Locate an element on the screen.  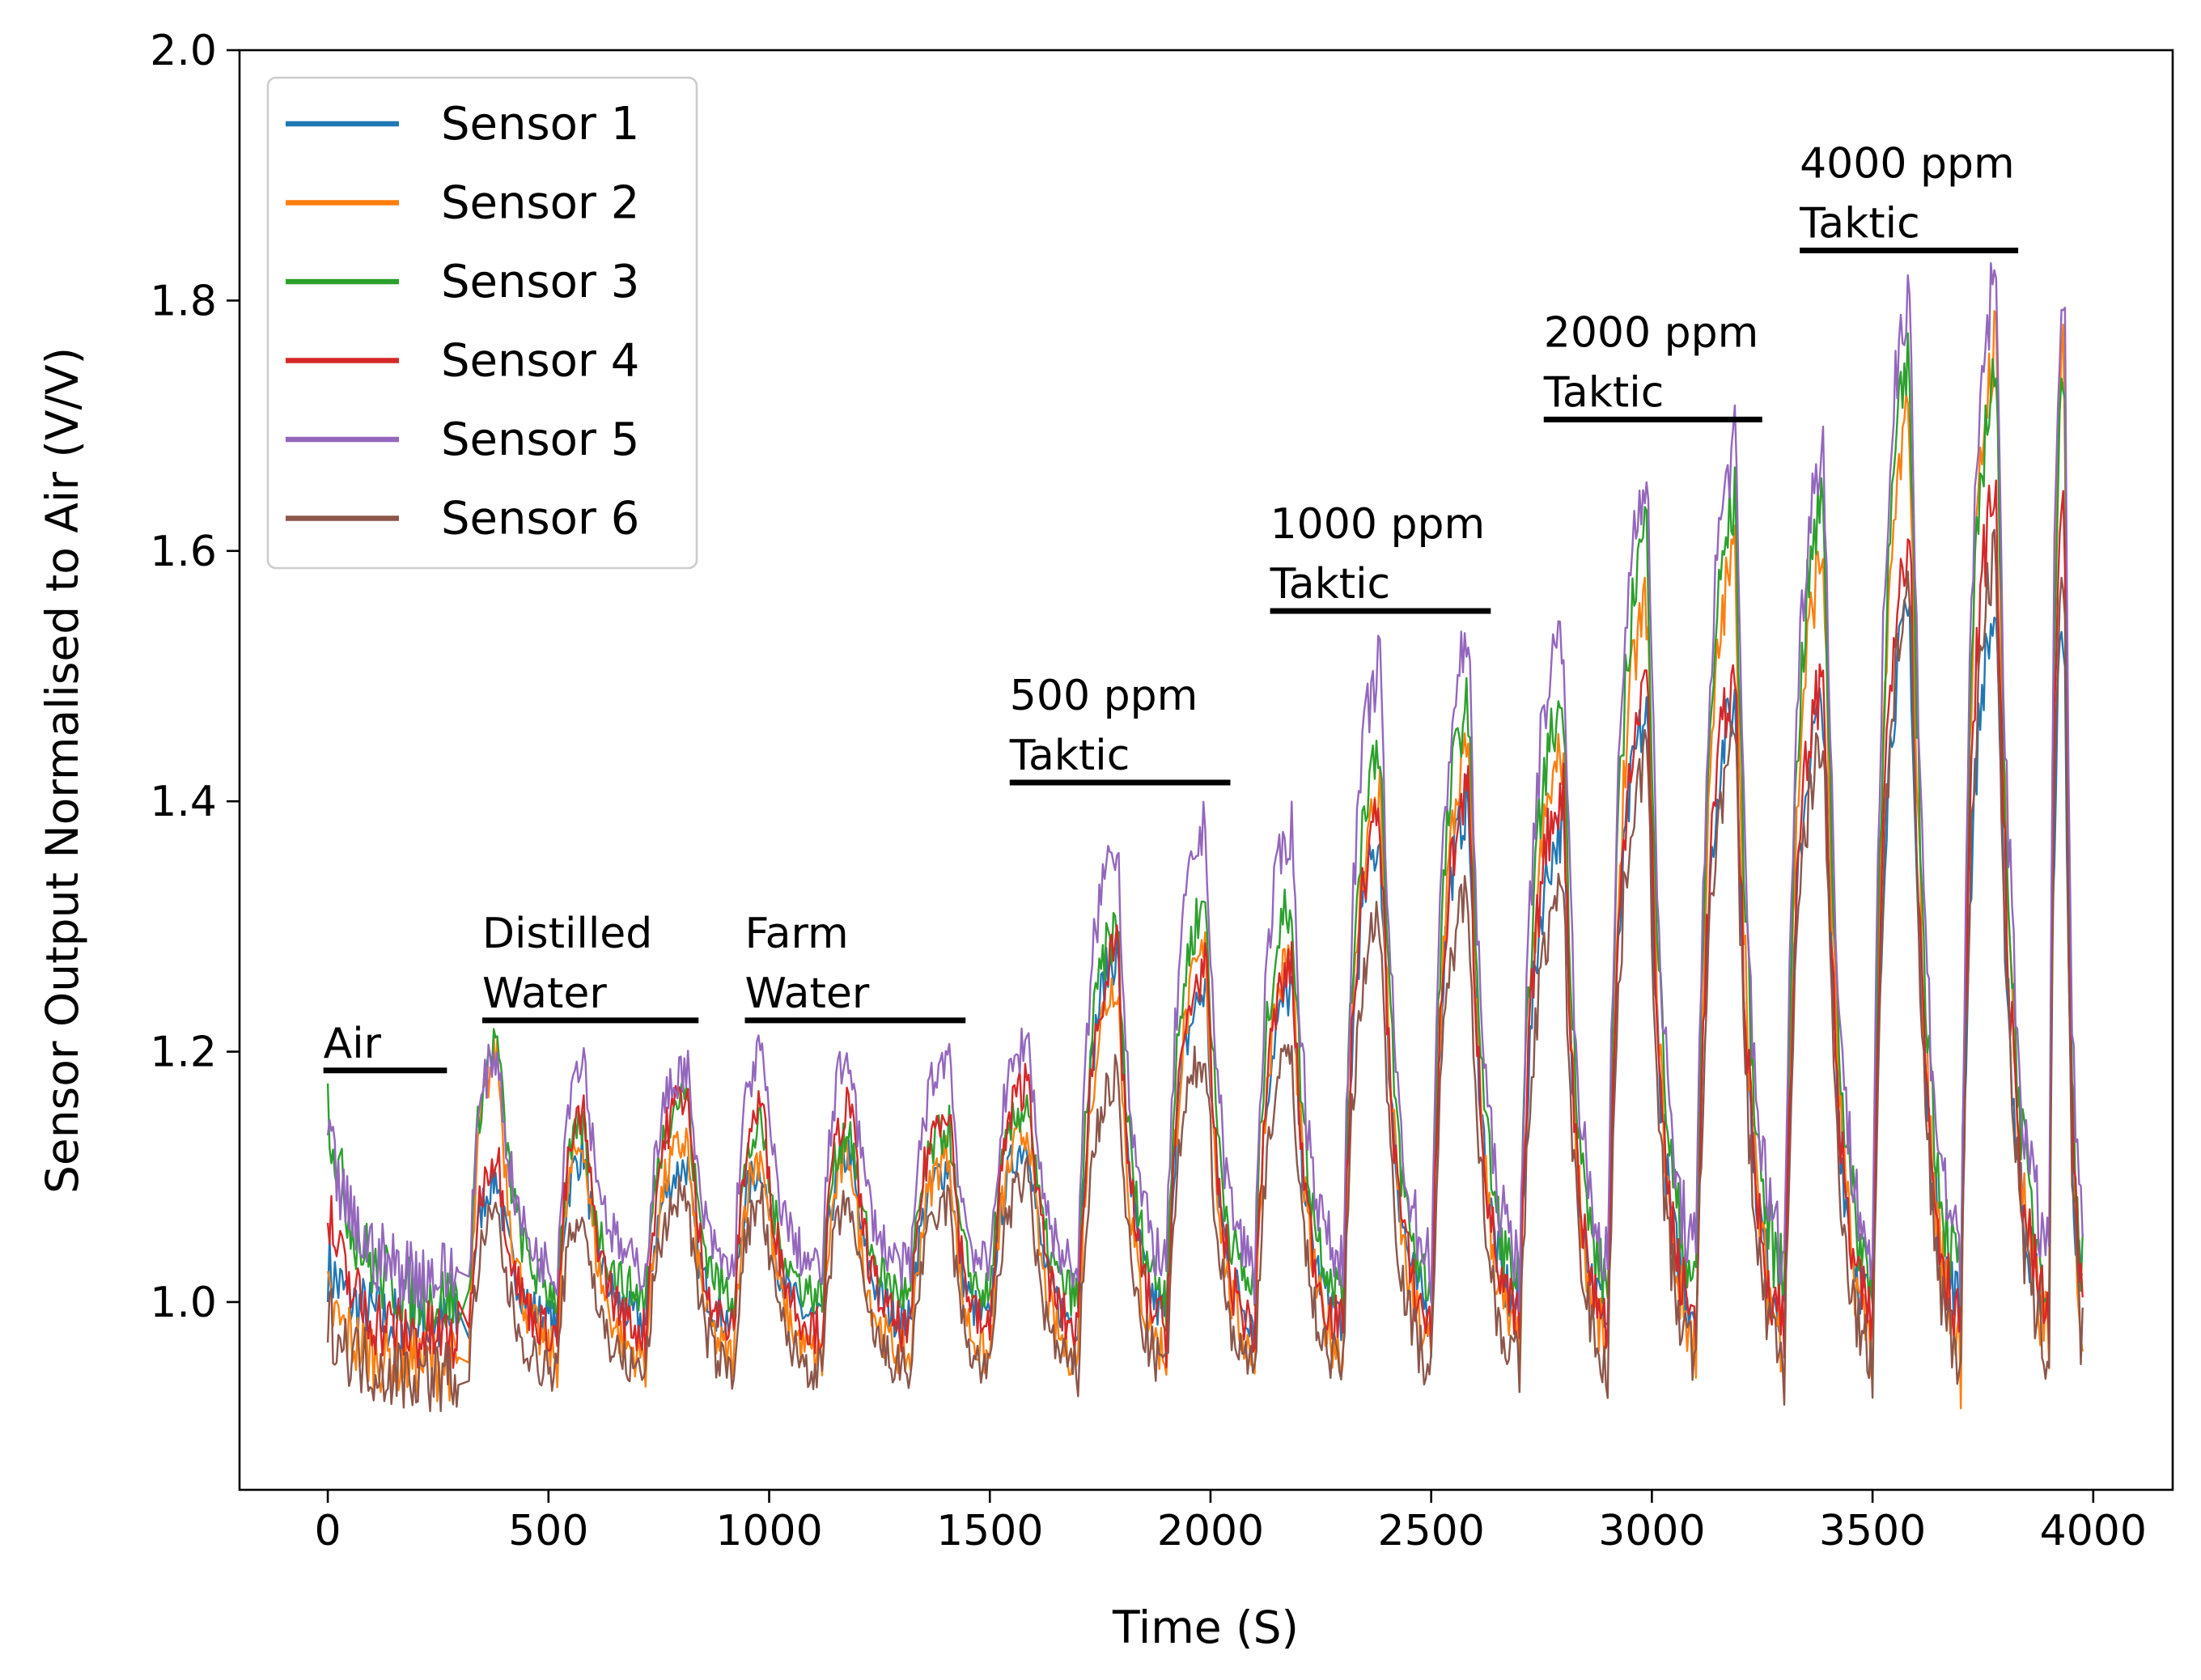
annotation-label: Farm is located at coordinates (797, 934).